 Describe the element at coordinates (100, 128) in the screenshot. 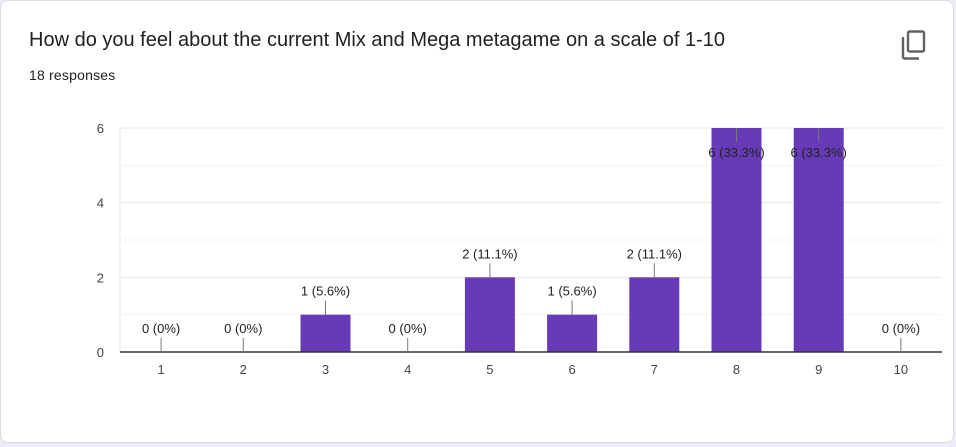

I see `y-tick-label: 6` at that location.